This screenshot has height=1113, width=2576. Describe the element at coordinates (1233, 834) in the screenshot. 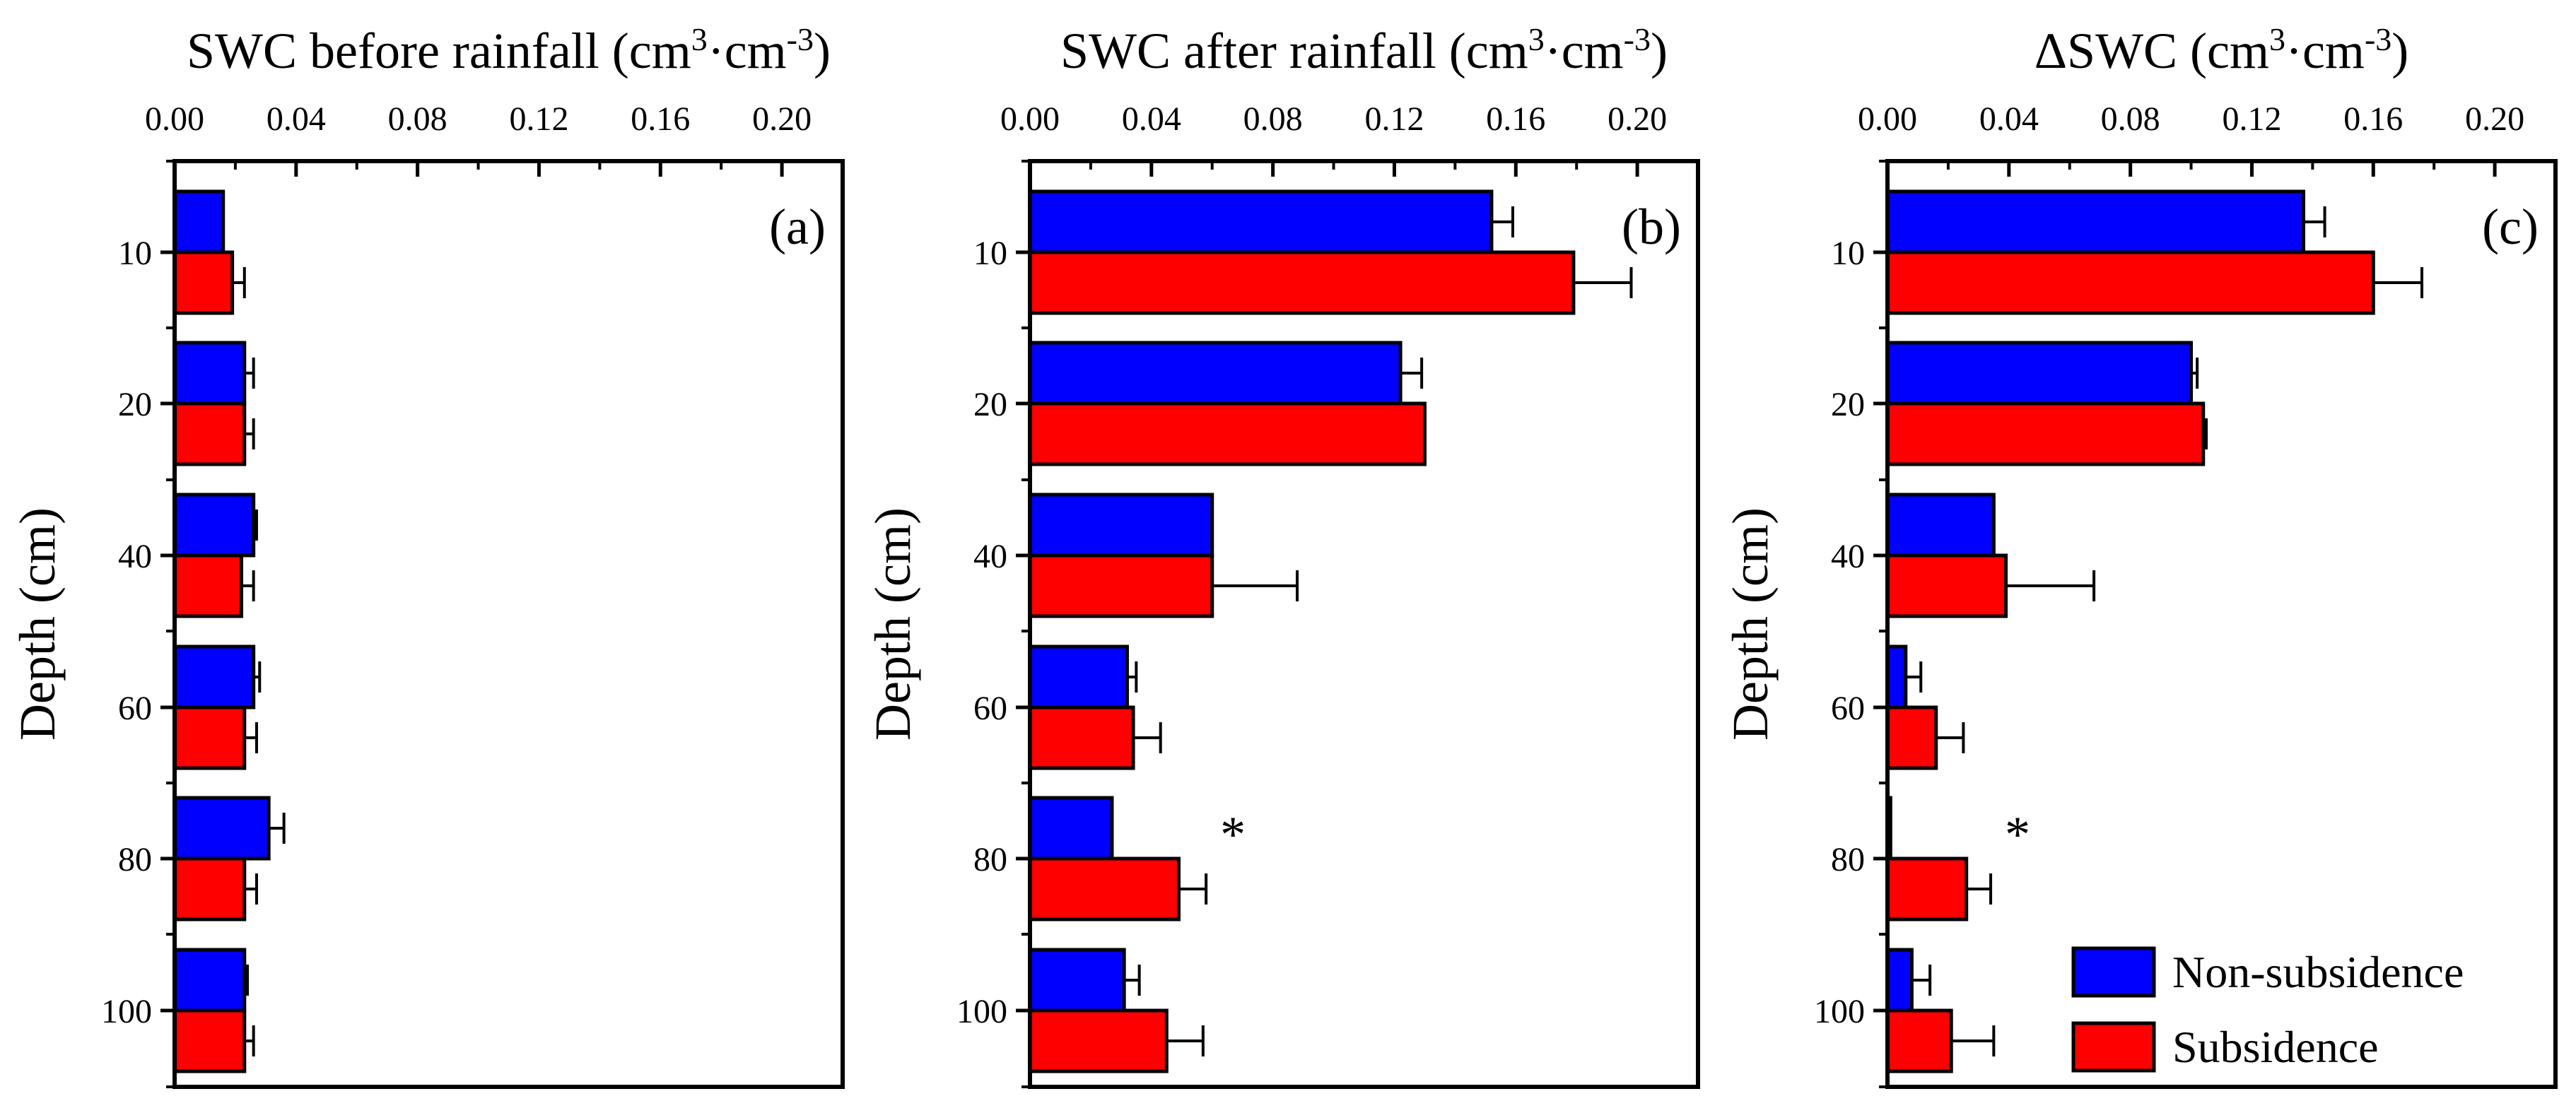

I see `significance-marker: *` at that location.